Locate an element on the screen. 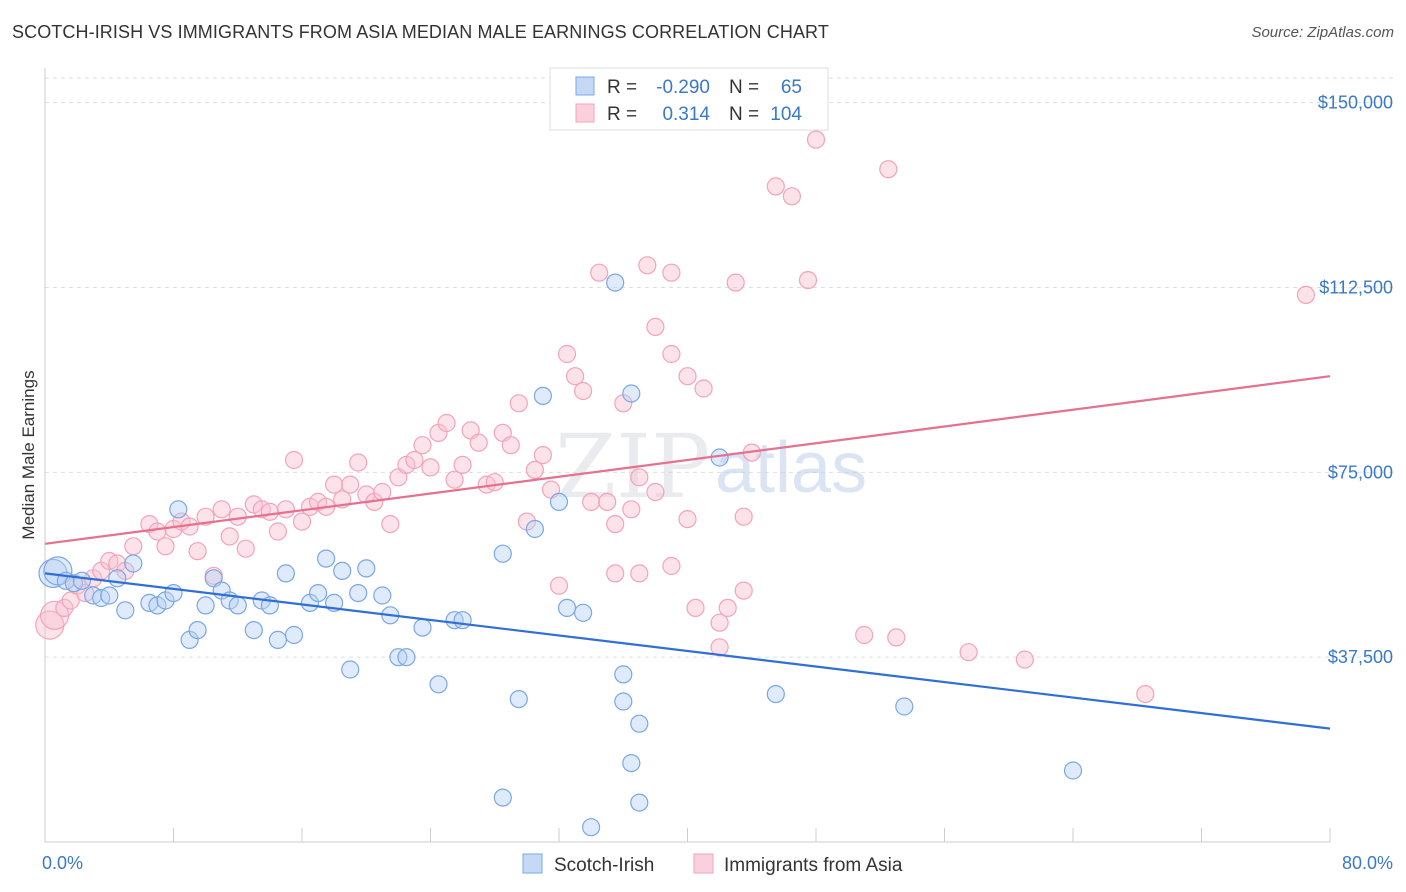 The height and width of the screenshot is (892, 1406). x-tick-label-1: 80.0% is located at coordinates (1367, 863).